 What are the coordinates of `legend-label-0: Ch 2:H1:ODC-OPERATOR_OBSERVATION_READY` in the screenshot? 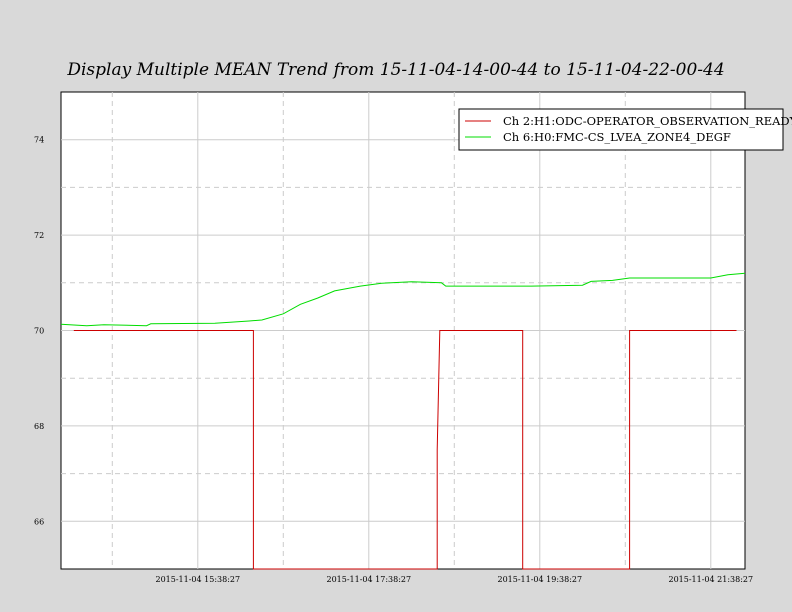 It's located at (647, 121).